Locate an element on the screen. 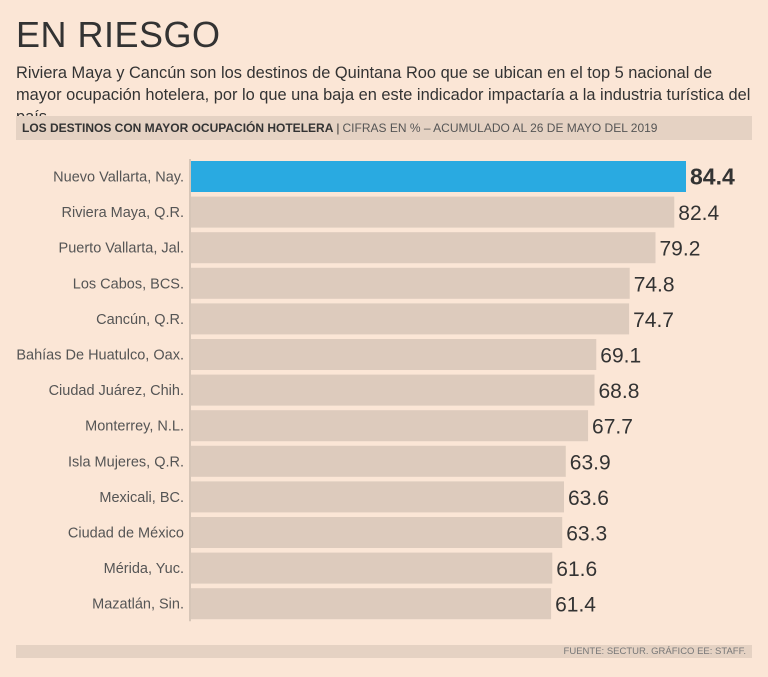  category-label: Bahías De Huatulco, Oax. is located at coordinates (100, 356).